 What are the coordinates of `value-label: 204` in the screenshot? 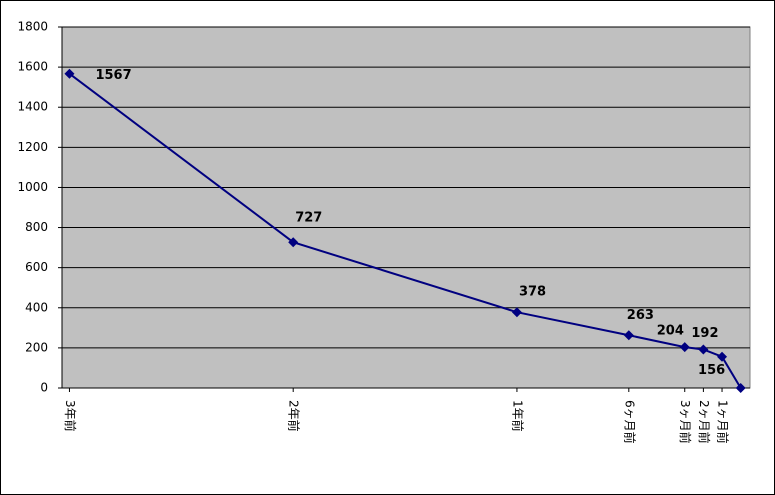 It's located at (670, 331).